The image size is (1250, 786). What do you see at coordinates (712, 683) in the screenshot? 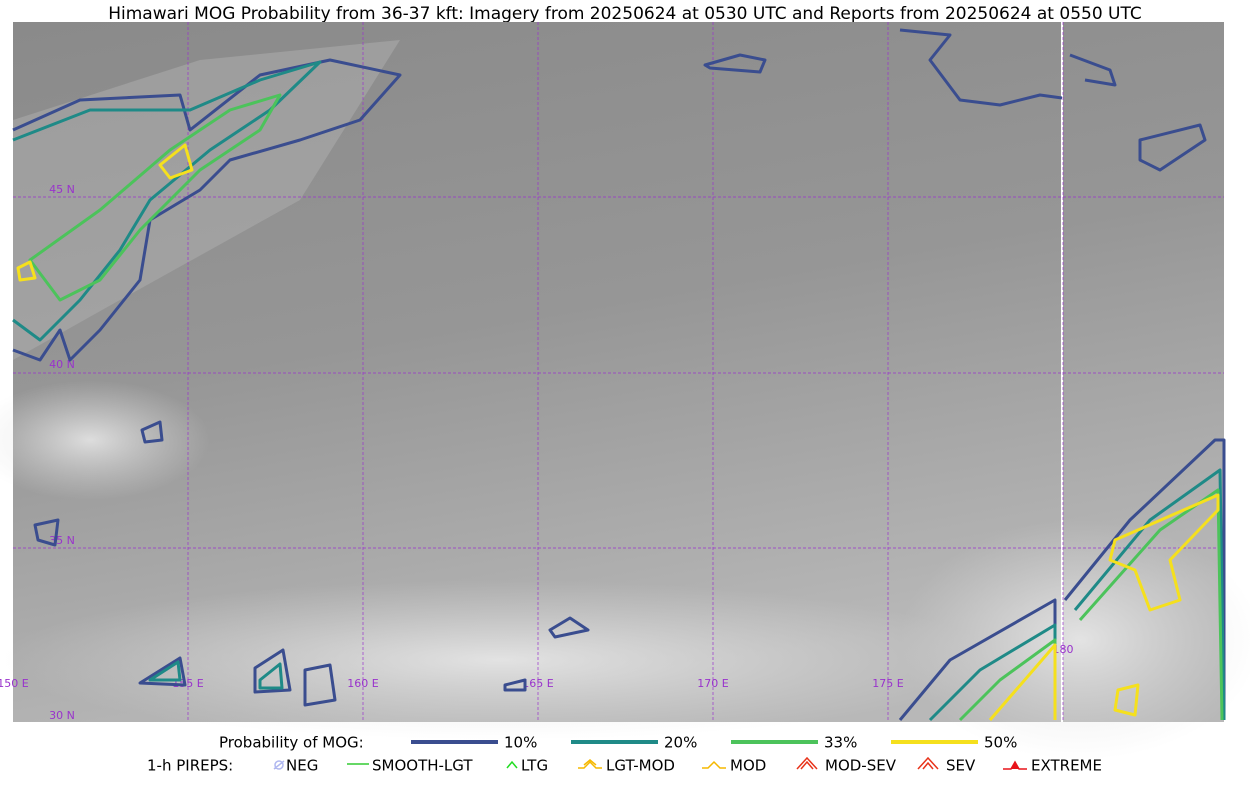
I see `lon-label: 170 E` at bounding box center [712, 683].